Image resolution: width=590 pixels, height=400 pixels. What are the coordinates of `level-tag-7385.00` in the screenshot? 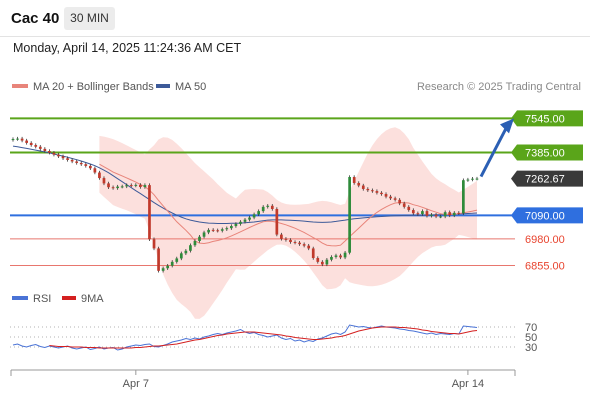 It's located at (547, 152).